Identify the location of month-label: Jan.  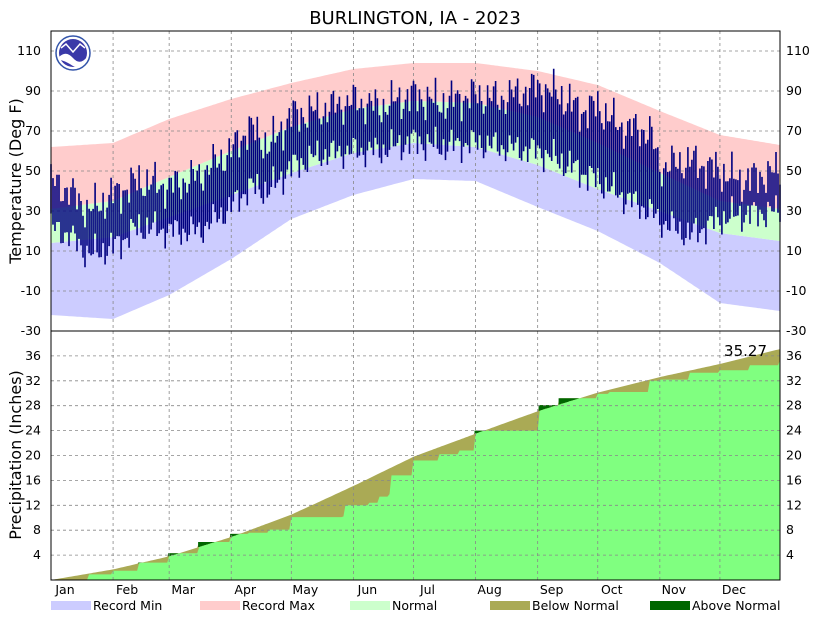
(64, 589).